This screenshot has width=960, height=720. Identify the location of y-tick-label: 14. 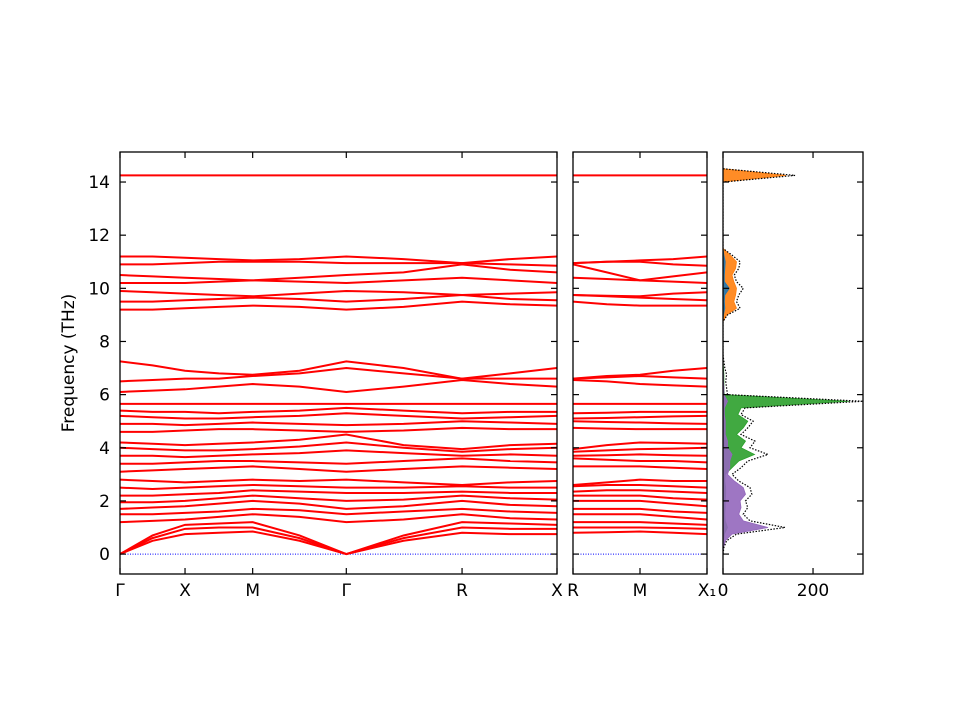
(99, 183).